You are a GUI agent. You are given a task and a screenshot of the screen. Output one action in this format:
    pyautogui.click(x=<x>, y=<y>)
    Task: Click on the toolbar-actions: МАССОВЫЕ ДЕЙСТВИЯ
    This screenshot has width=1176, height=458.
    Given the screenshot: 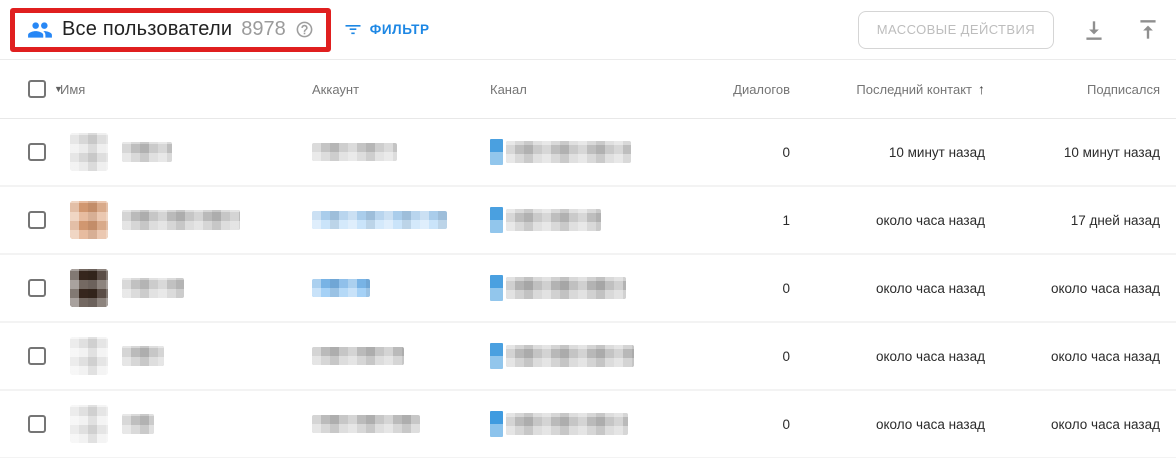 What is the action you would take?
    pyautogui.click(x=1009, y=29)
    